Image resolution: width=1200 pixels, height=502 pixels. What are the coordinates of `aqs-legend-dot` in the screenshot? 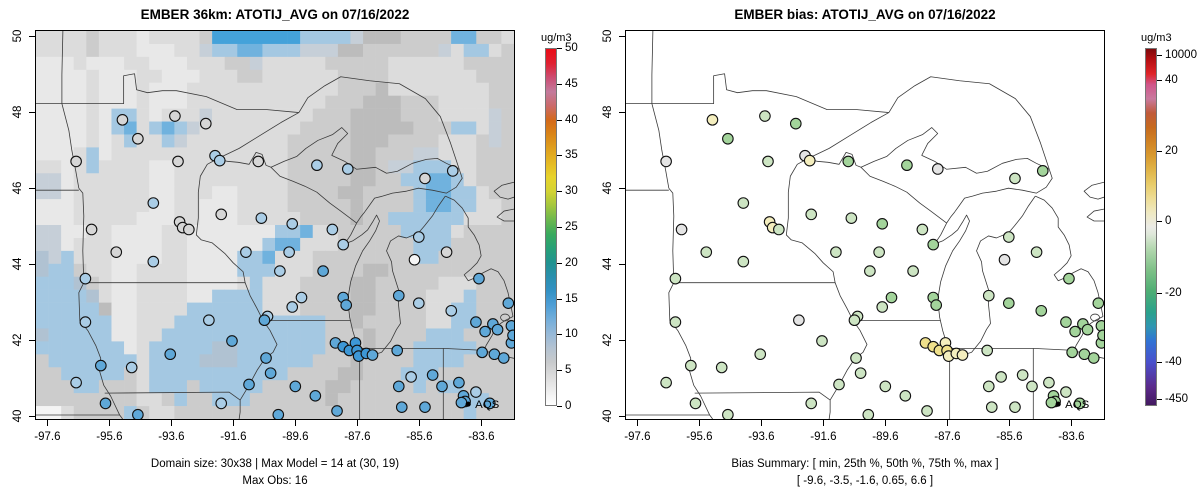 It's located at (468, 404).